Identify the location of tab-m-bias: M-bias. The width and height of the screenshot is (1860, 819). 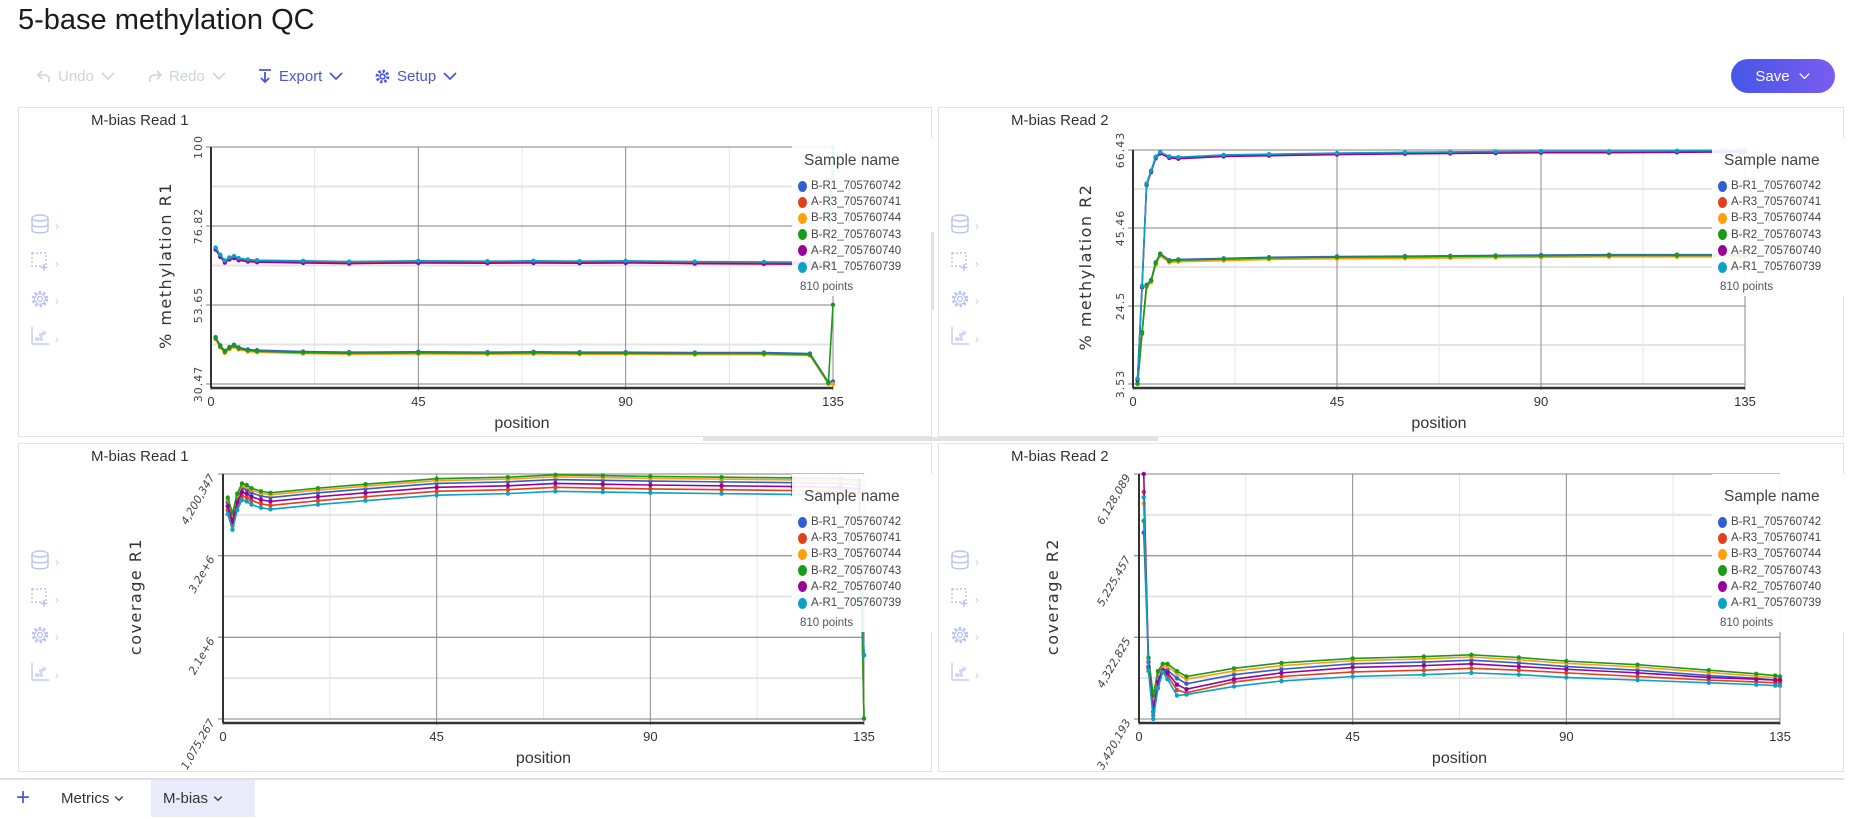
(203, 798).